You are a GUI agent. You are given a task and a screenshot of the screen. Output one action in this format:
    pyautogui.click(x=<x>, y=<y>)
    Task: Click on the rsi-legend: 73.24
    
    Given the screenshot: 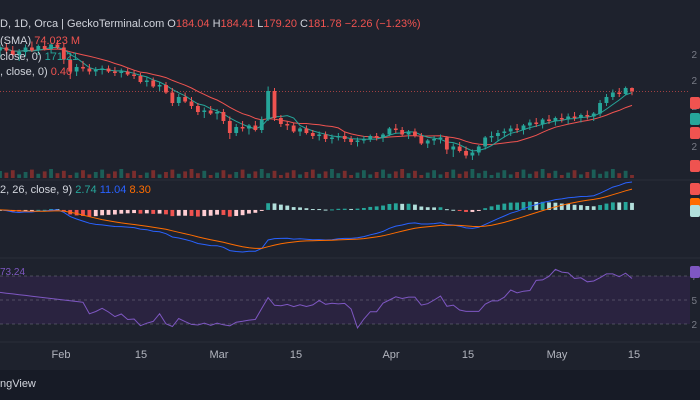 What is the action you would take?
    pyautogui.click(x=12, y=272)
    